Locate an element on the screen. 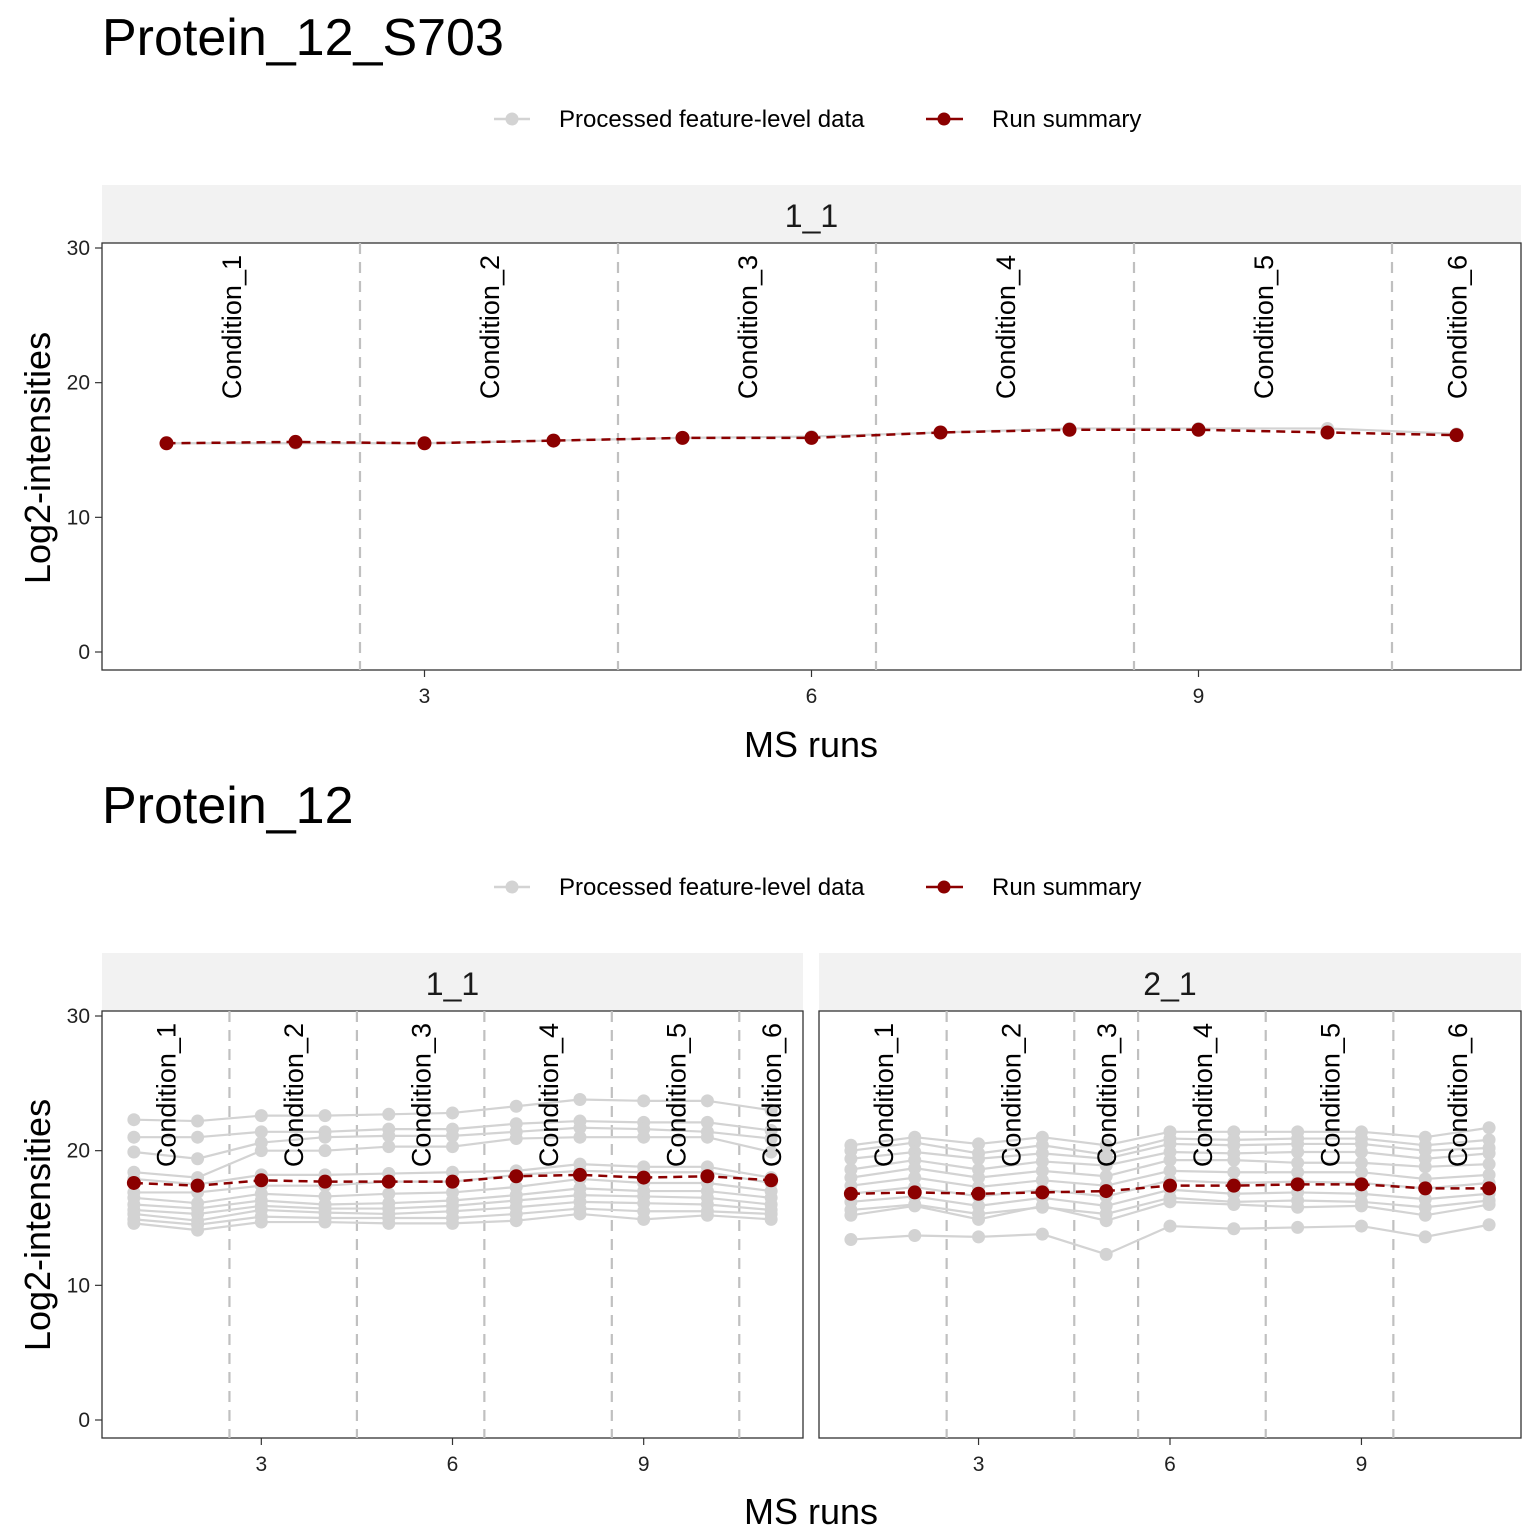 The width and height of the screenshot is (1536, 1536). y-axis-label: Log2-intensities is located at coordinates (37, 1225).